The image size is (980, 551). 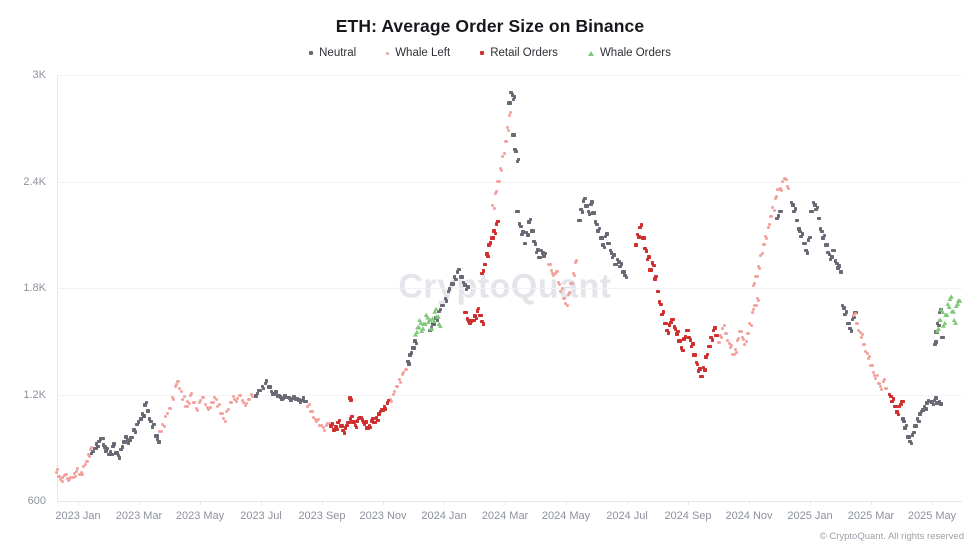 I want to click on x-axis-tick-label: 2024 Jan, so click(x=444, y=516).